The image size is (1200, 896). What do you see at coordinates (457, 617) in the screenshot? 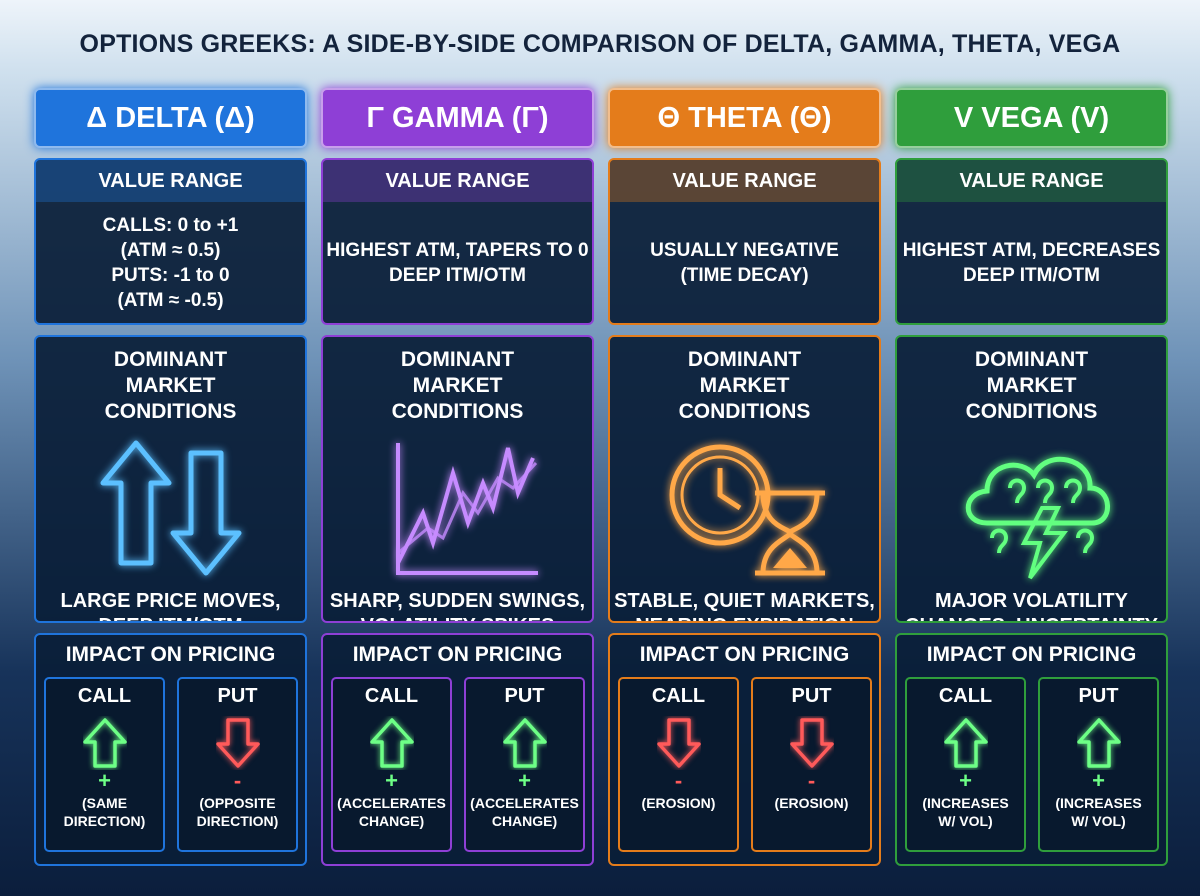
I see `condition-line: VOLATILITY SPIKES` at bounding box center [457, 617].